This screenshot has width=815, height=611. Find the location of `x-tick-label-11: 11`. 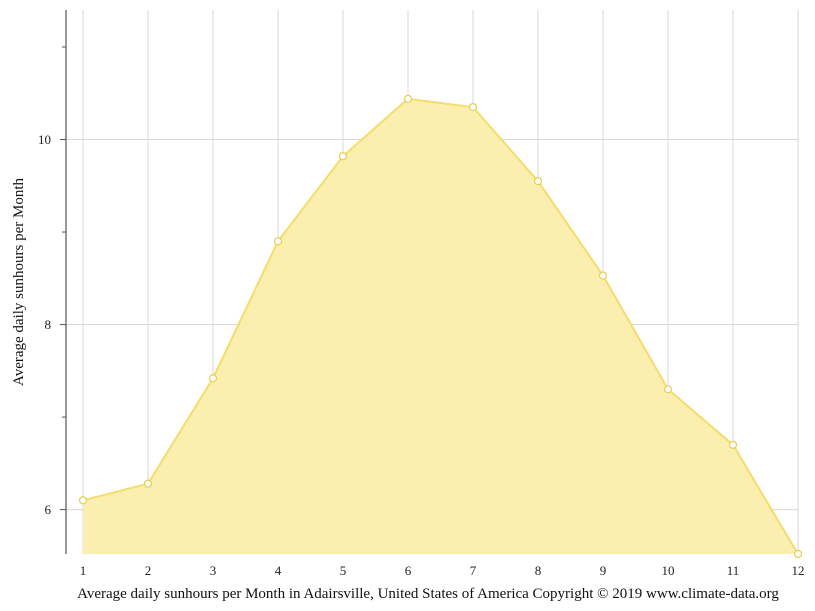

x-tick-label-11: 11 is located at coordinates (733, 570).